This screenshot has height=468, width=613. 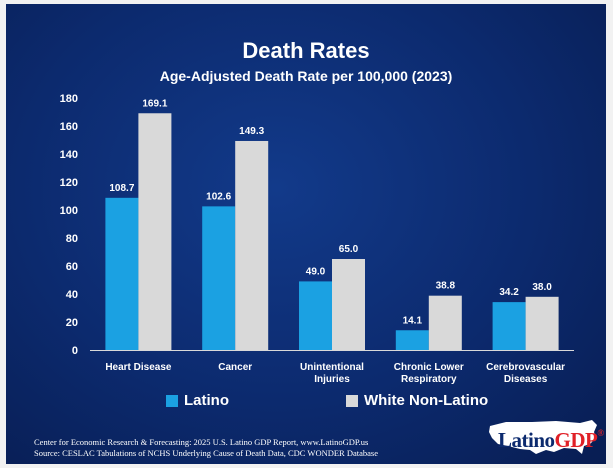 I want to click on chart-title: Death Rates, so click(x=306, y=50).